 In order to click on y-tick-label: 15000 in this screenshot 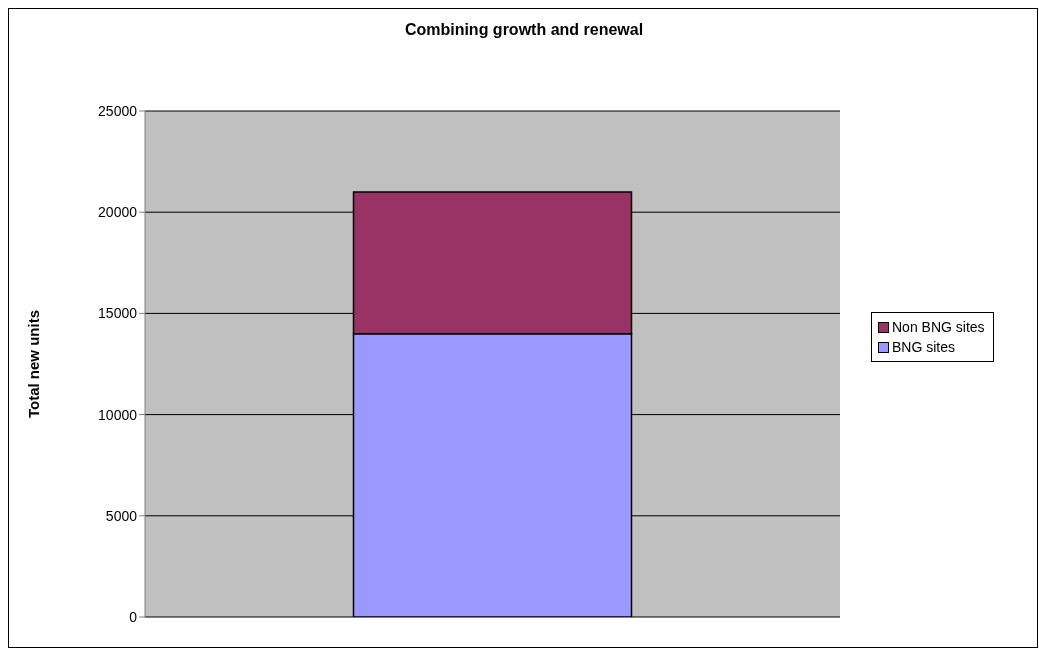, I will do `click(118, 313)`.